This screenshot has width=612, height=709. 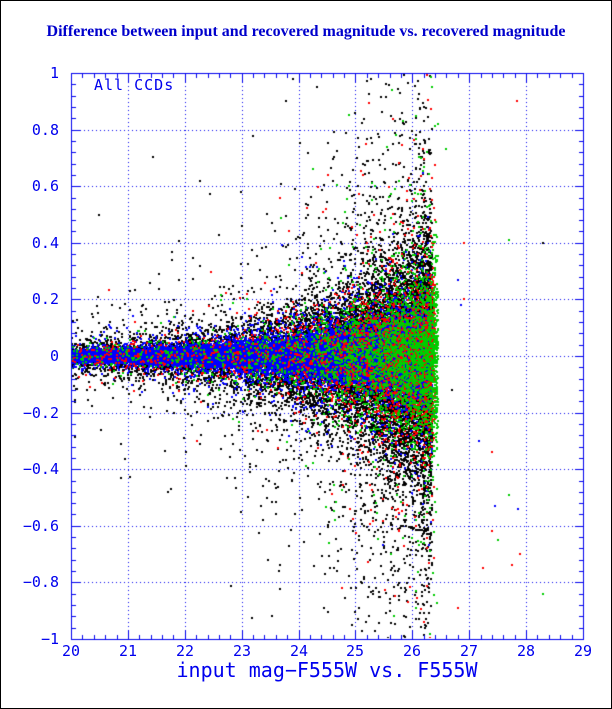 What do you see at coordinates (299, 651) in the screenshot?
I see `x-tick-label: 24` at bounding box center [299, 651].